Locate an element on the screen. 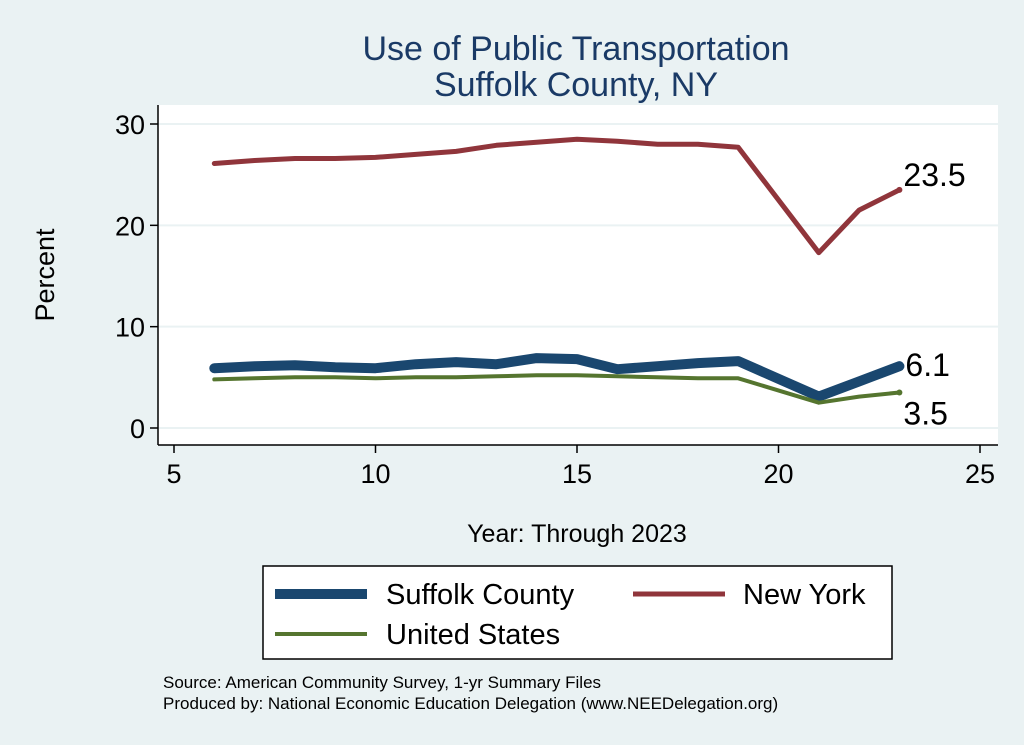 The height and width of the screenshot is (745, 1024). series-end-point-united-states is located at coordinates (899, 392).